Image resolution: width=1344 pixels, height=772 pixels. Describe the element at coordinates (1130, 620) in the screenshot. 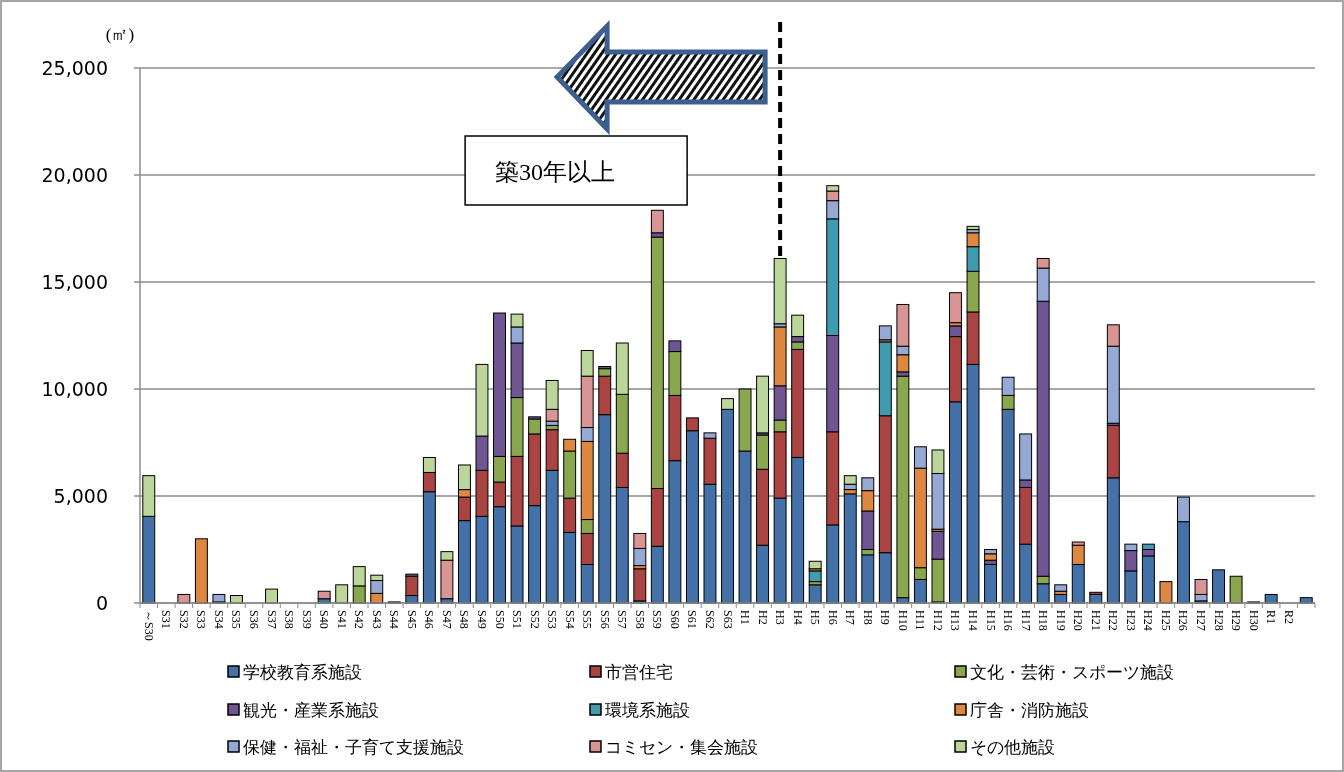

I see `x-tick-label: H23` at that location.